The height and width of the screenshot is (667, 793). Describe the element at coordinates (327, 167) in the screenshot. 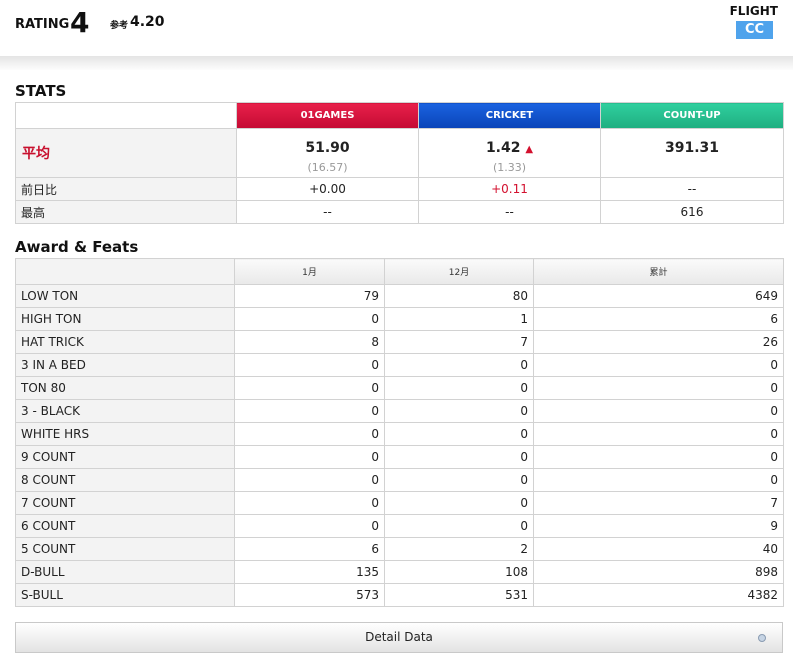

I see `average-01games-sub: (16.57)` at that location.